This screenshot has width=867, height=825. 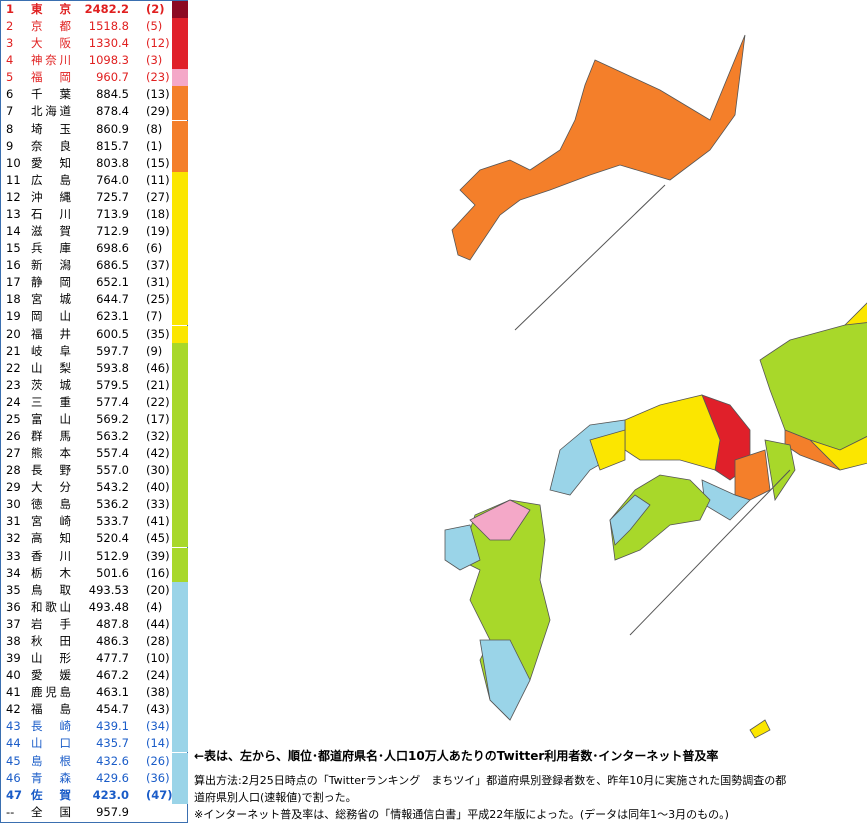 I want to click on value: 557.0, so click(x=112, y=470).